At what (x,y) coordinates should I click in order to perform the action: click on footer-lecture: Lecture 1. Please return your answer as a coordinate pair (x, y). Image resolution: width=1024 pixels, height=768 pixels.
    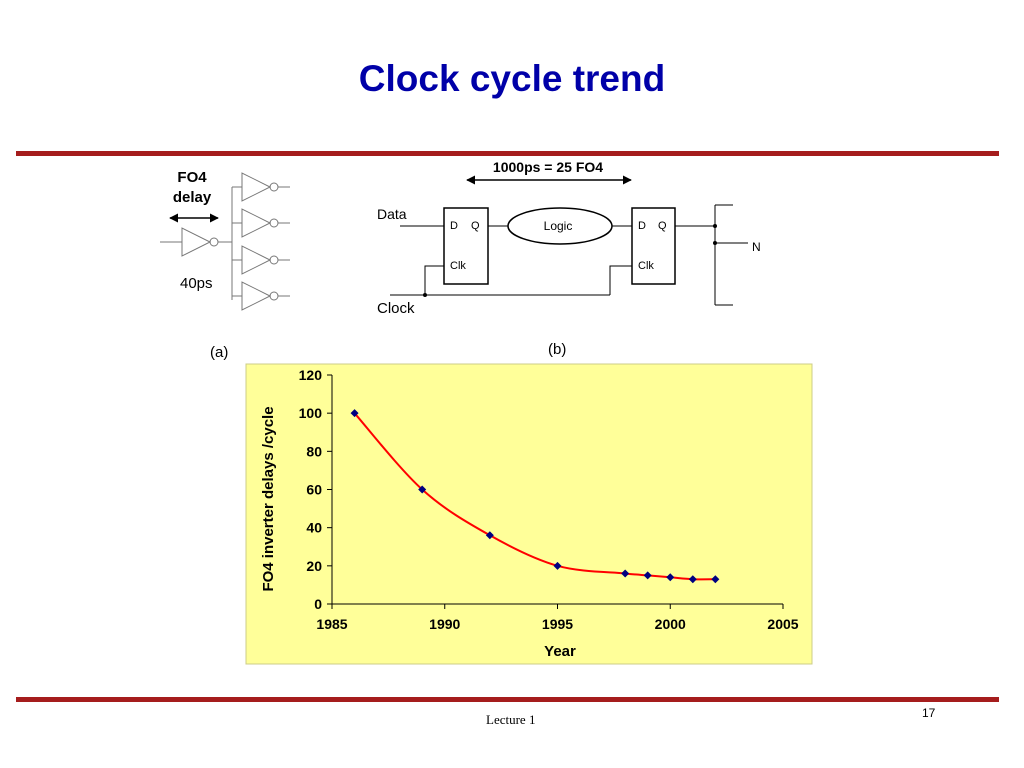
    Looking at the image, I should click on (511, 719).